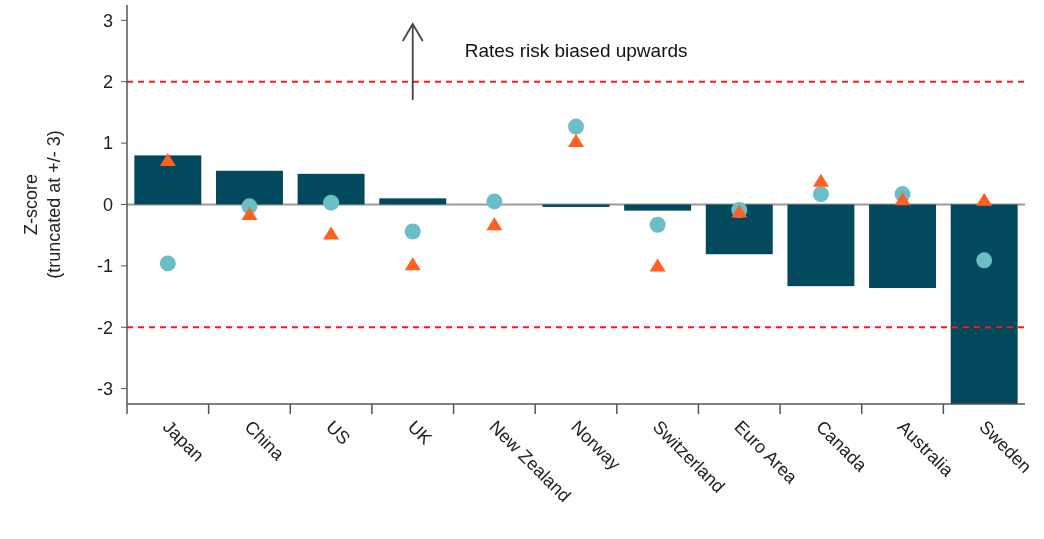  What do you see at coordinates (104, 327) in the screenshot?
I see `y-tick-label: -2` at bounding box center [104, 327].